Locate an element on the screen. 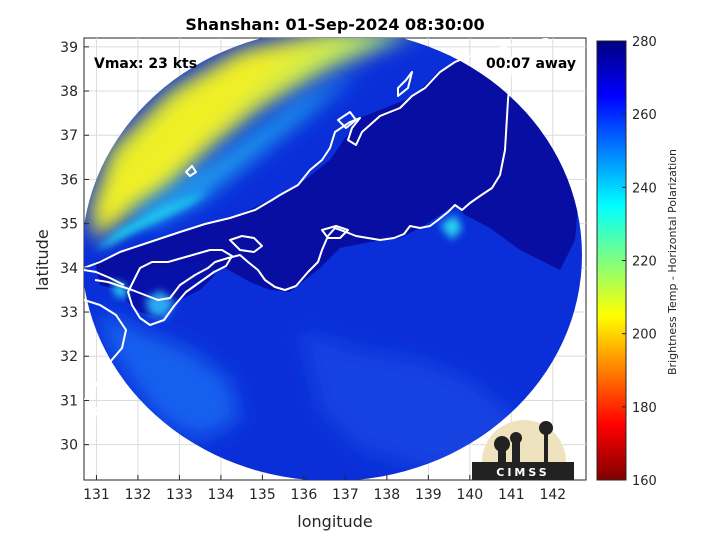 The image size is (720, 540). x-tick-label: 137 is located at coordinates (345, 495).